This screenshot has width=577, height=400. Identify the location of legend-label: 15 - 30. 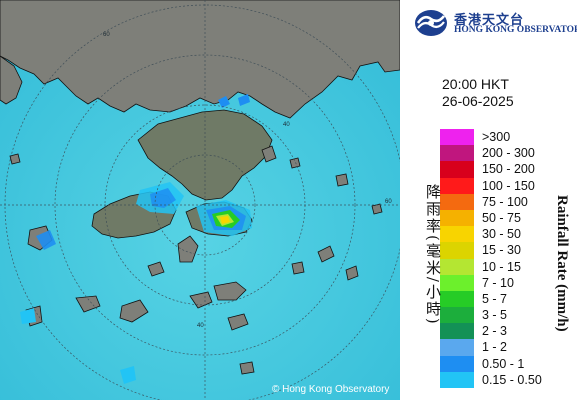
(501, 250).